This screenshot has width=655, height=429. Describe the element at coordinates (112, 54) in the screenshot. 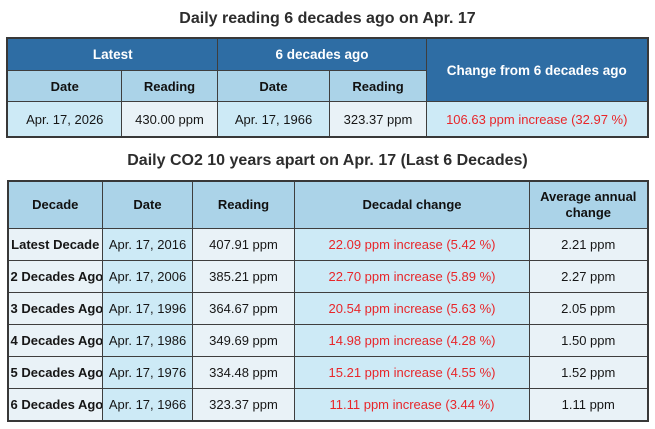

I see `group-header-latest: Latest` at that location.